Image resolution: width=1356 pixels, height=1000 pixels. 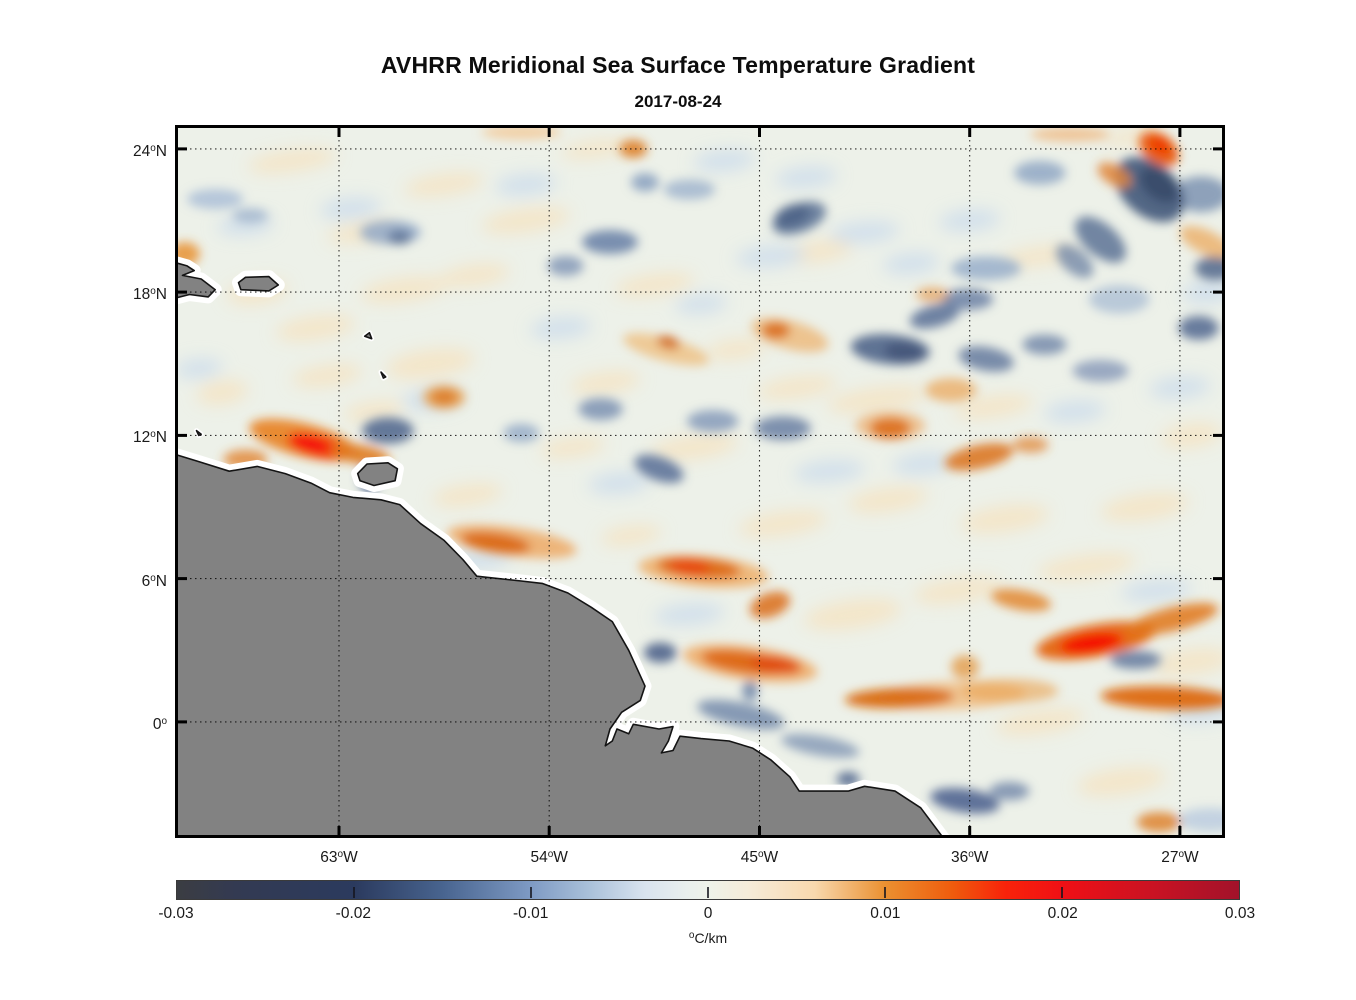 What do you see at coordinates (530, 913) in the screenshot?
I see `colorbar-tick-label: -0.01` at bounding box center [530, 913].